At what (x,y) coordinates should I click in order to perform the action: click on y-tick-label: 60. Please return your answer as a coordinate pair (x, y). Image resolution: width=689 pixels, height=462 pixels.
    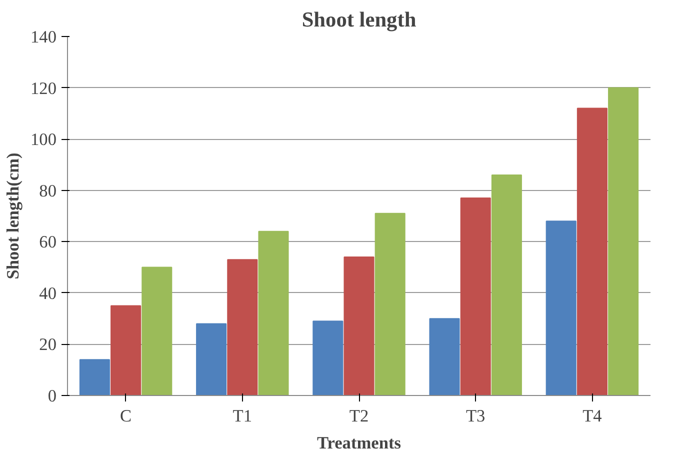
    Looking at the image, I should click on (47, 242).